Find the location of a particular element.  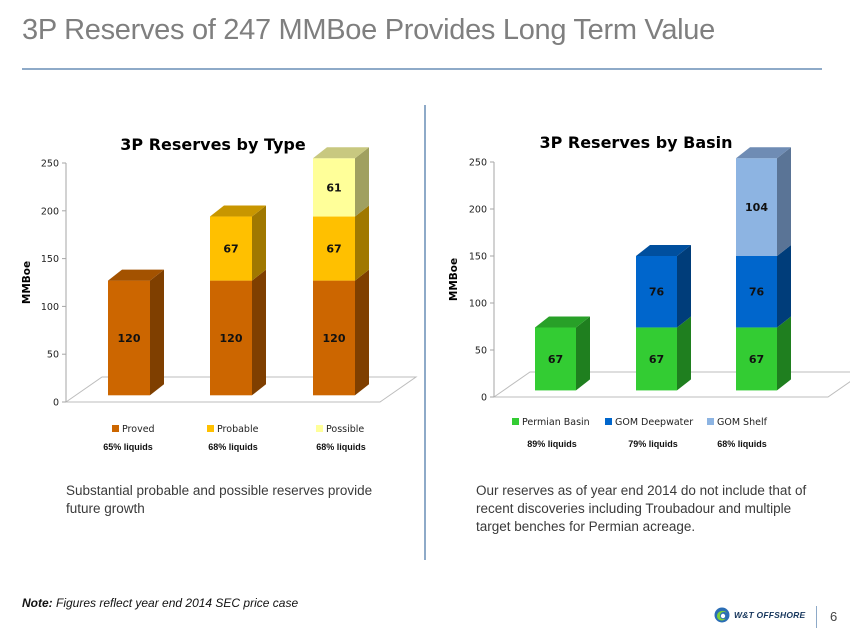

legend-label: Proved is located at coordinates (138, 429).